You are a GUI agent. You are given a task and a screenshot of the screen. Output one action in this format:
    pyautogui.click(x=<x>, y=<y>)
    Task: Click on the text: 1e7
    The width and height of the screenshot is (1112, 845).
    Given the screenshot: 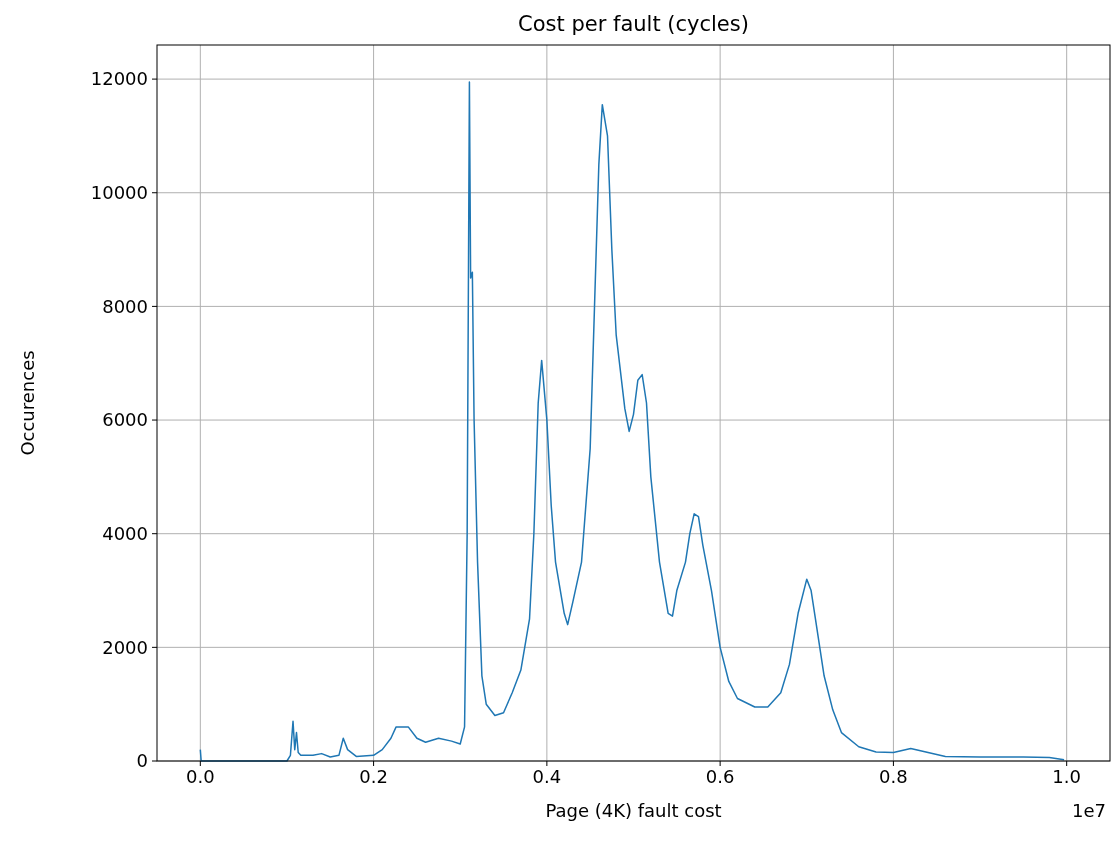 What is the action you would take?
    pyautogui.click(x=1089, y=810)
    